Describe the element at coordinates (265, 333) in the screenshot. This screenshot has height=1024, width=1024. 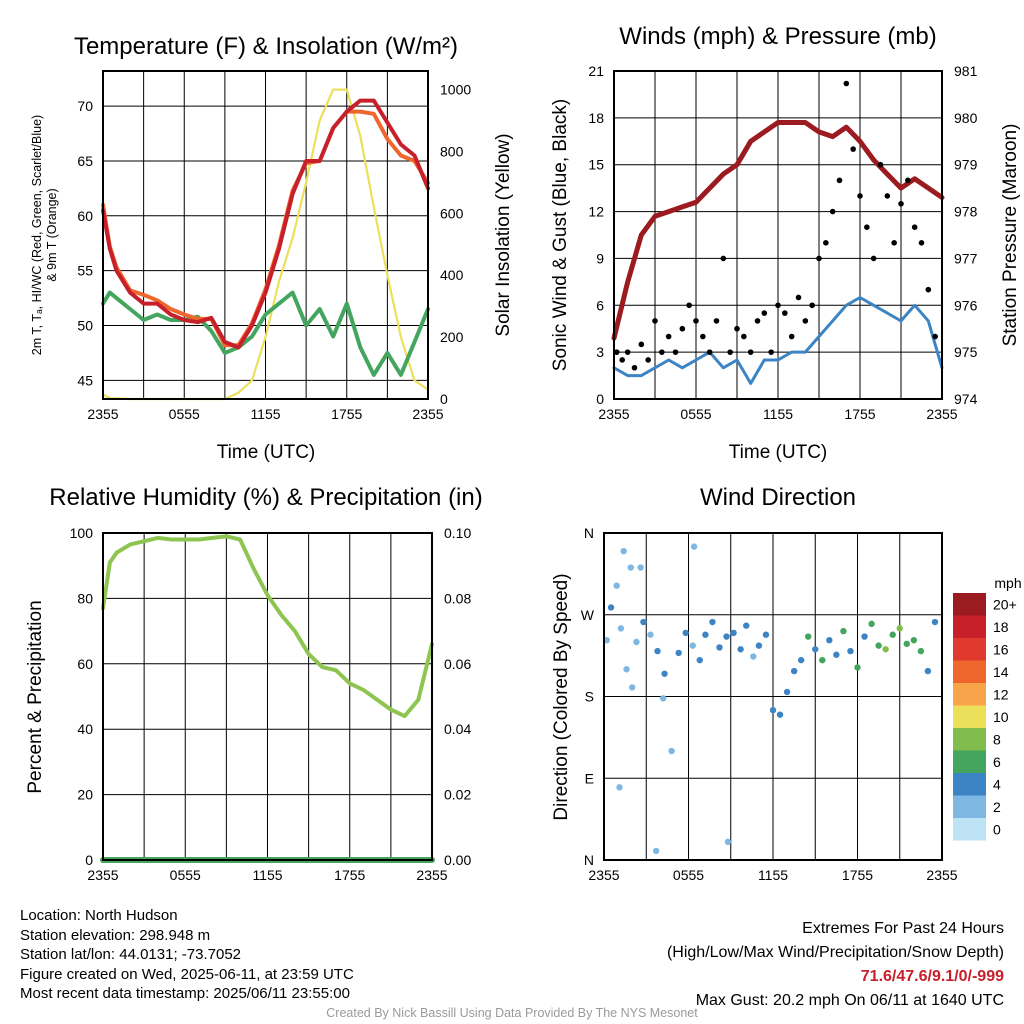
I see `dewpoint-line` at that location.